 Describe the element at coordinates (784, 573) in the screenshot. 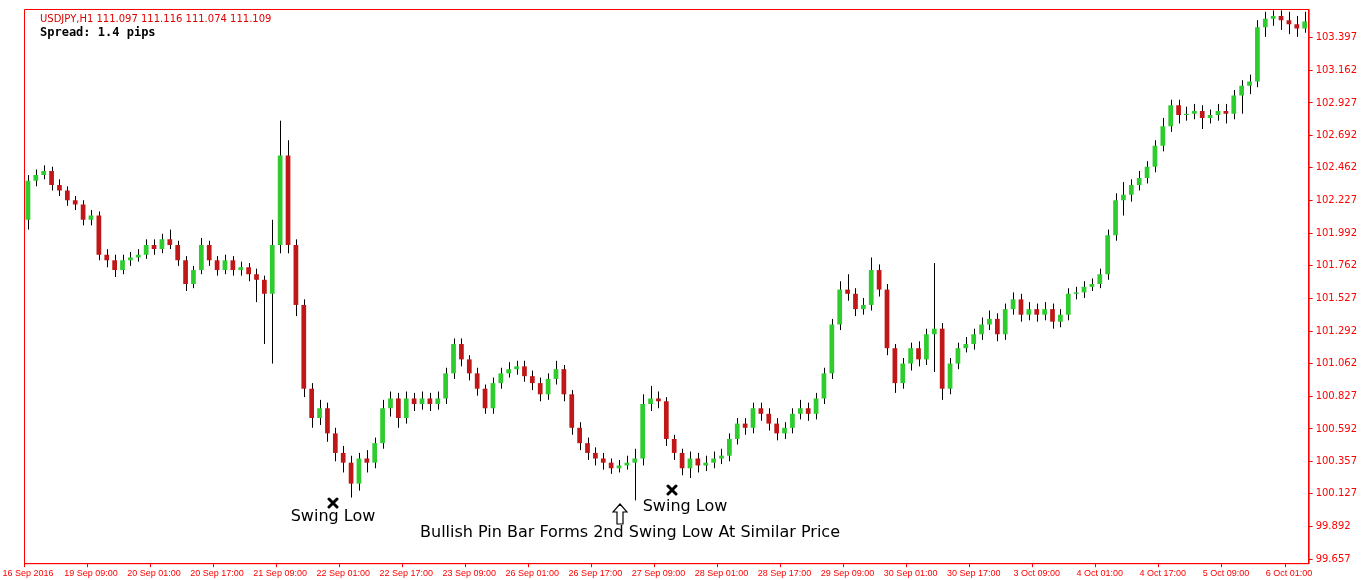

I see `x-tick-label: 28 Sep 17:00` at that location.